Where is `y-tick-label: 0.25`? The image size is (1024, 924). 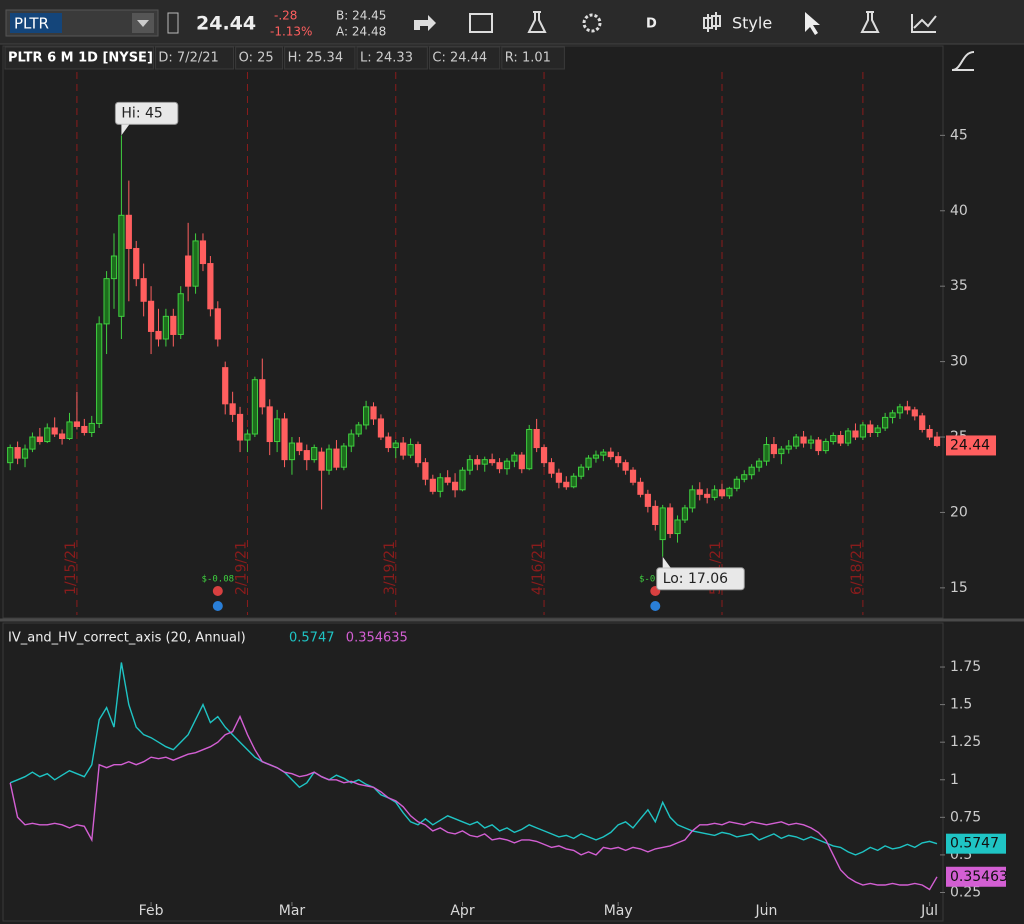 y-tick-label: 0.25 is located at coordinates (965, 892).